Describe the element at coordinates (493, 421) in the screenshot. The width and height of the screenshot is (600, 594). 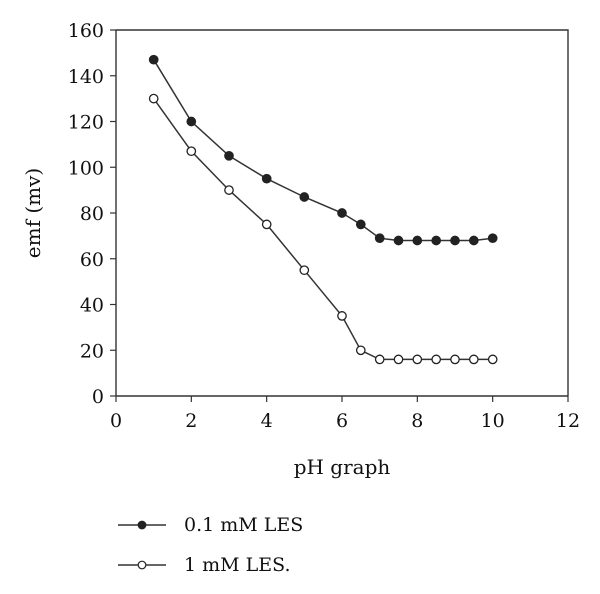
I see `x-tick-label: 10` at that location.